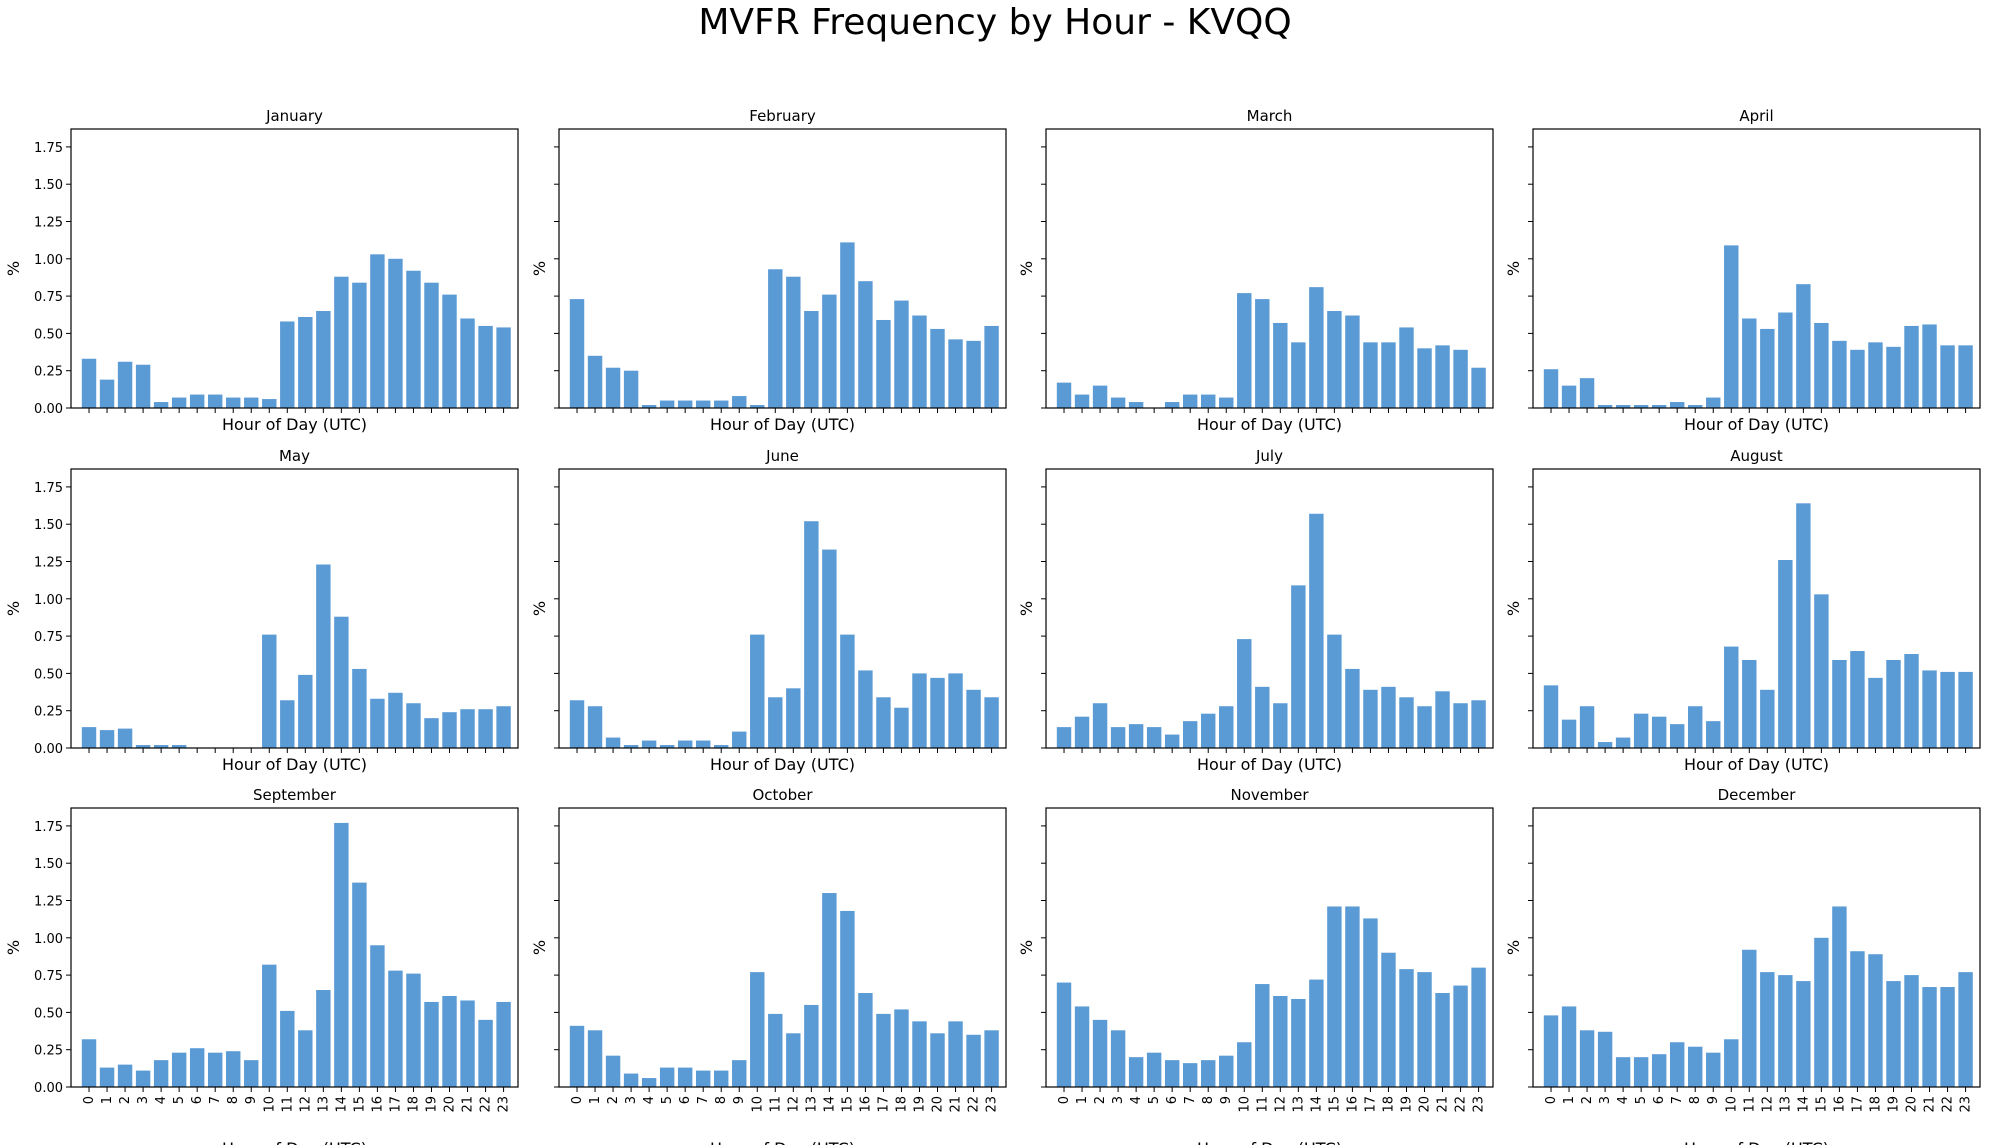 Image resolution: width=1990 pixels, height=1145 pixels. I want to click on y-tick-label: 0.25, so click(48, 372).